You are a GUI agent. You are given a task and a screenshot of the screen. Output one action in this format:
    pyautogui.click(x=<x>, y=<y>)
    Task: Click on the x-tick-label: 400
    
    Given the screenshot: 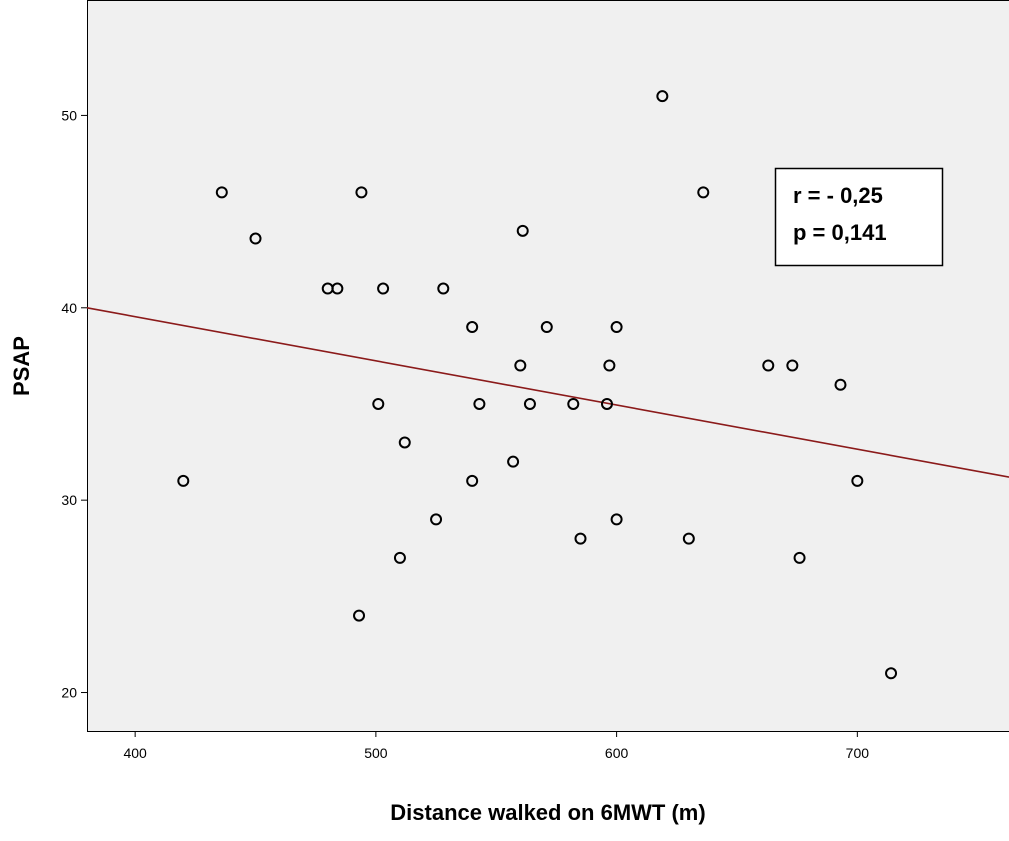 What is the action you would take?
    pyautogui.click(x=135, y=753)
    